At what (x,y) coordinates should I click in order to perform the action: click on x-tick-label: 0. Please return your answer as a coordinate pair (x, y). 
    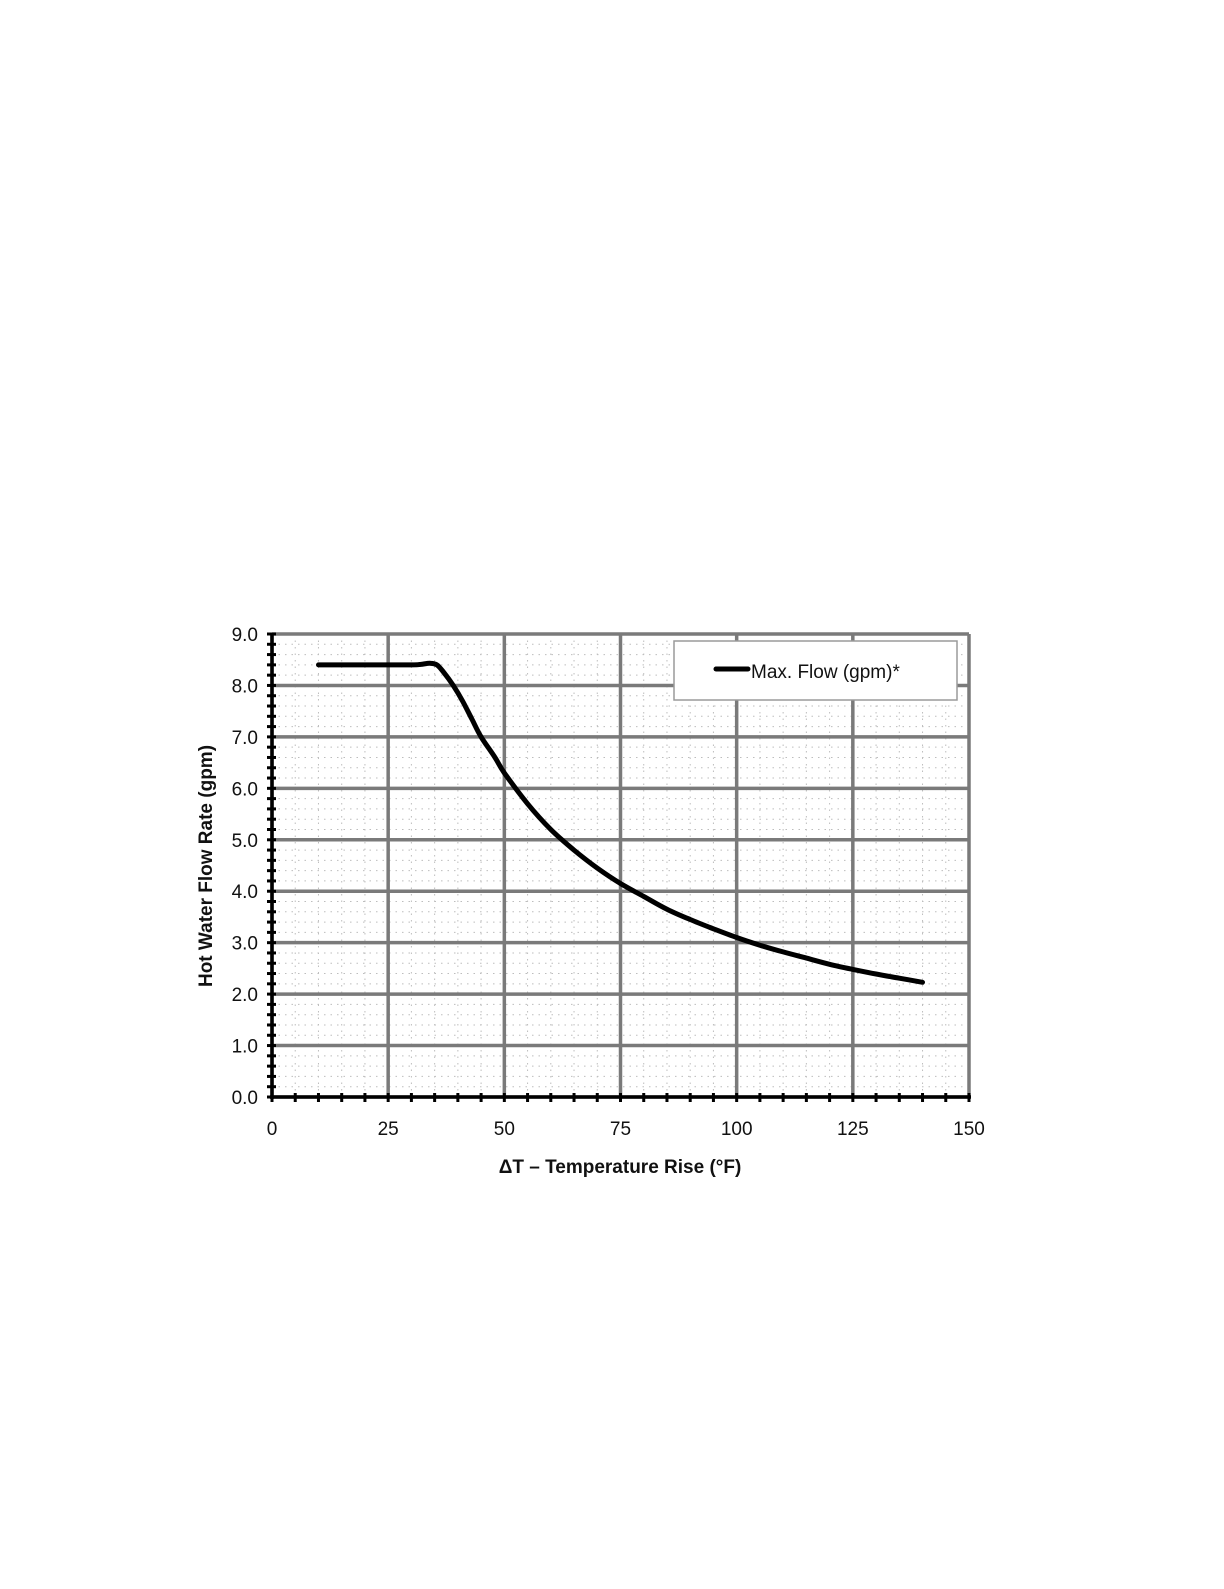
    Looking at the image, I should click on (272, 1129).